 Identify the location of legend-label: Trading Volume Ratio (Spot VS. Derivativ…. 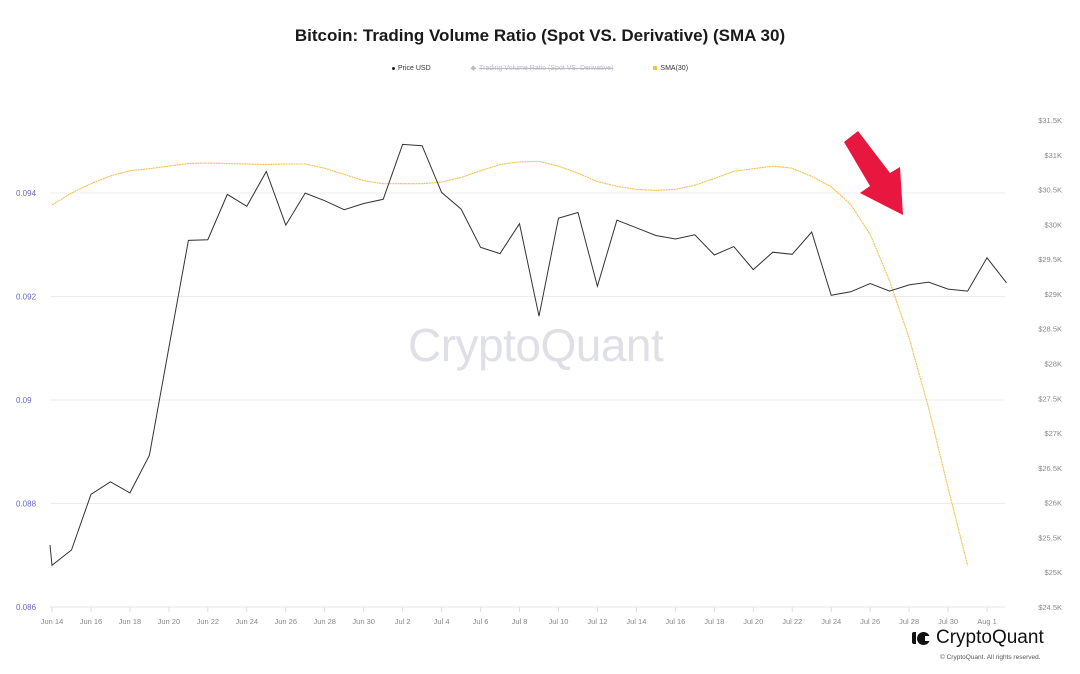
(546, 68).